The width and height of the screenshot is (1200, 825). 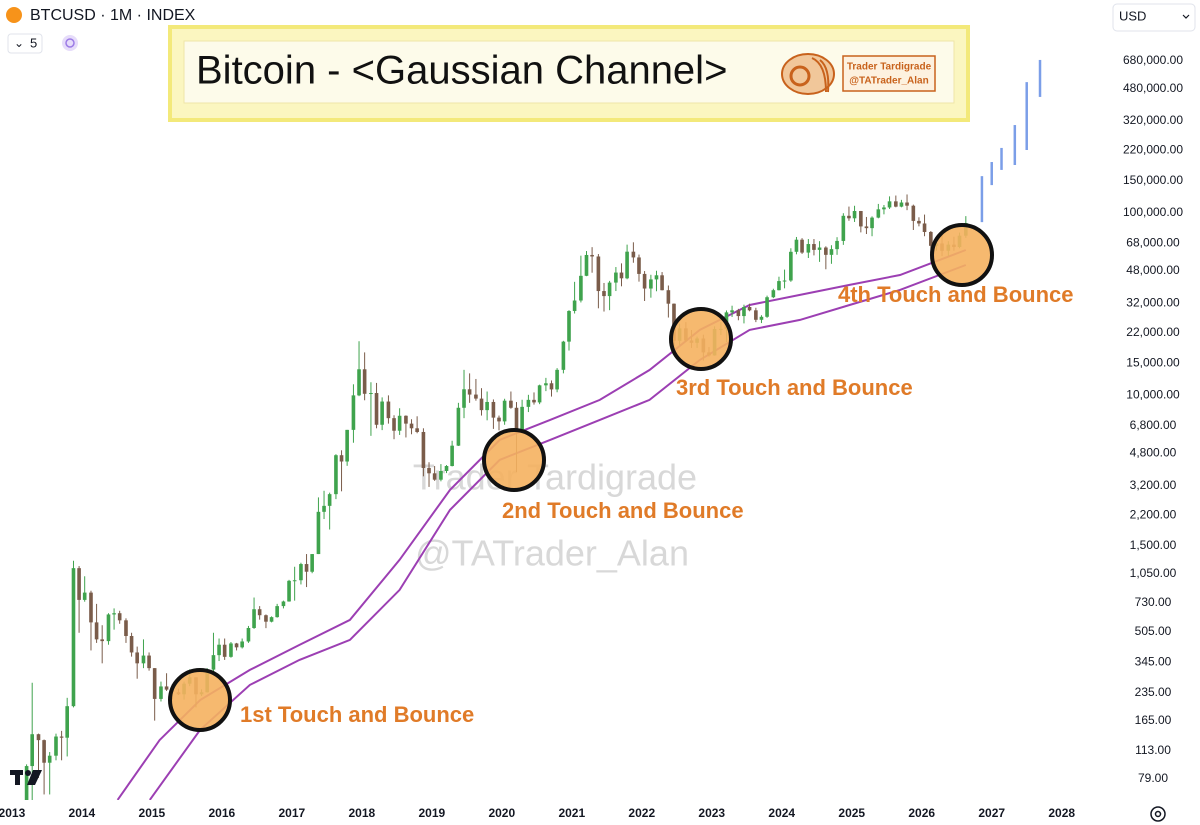 What do you see at coordinates (794, 387) in the screenshot?
I see `annotation: 3rd Touch and Bounce` at bounding box center [794, 387].